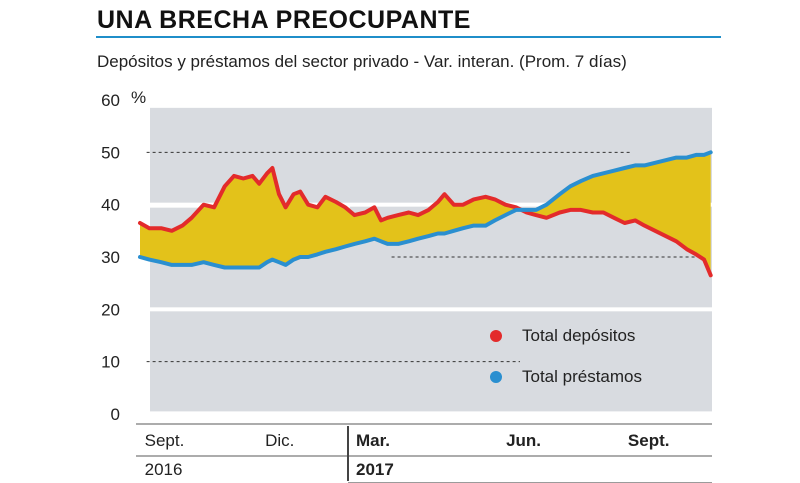 The width and height of the screenshot is (800, 483). What do you see at coordinates (279, 440) in the screenshot?
I see `x-tick-label: Dic.` at bounding box center [279, 440].